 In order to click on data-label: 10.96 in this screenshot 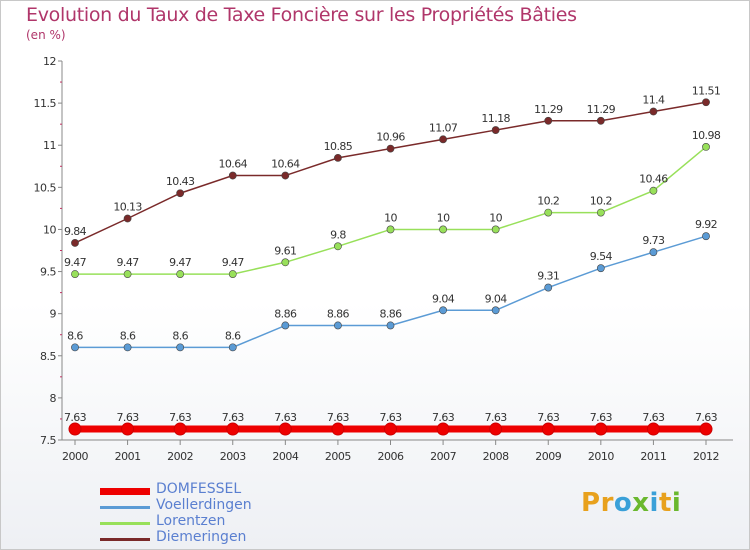, I will do `click(390, 137)`.